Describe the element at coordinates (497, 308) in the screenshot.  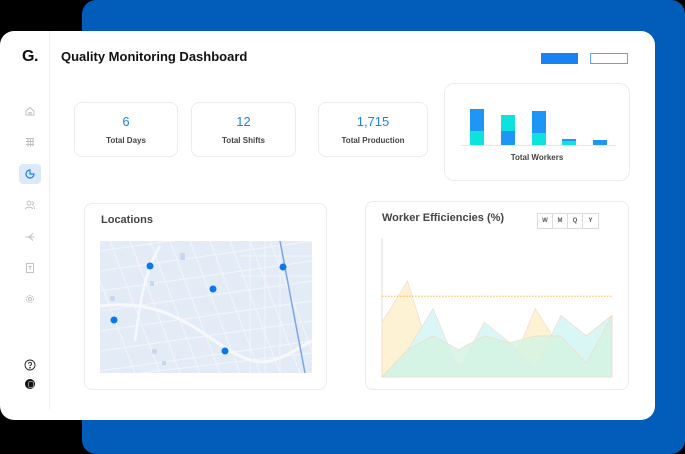
I see `efficiency-area-chart` at that location.